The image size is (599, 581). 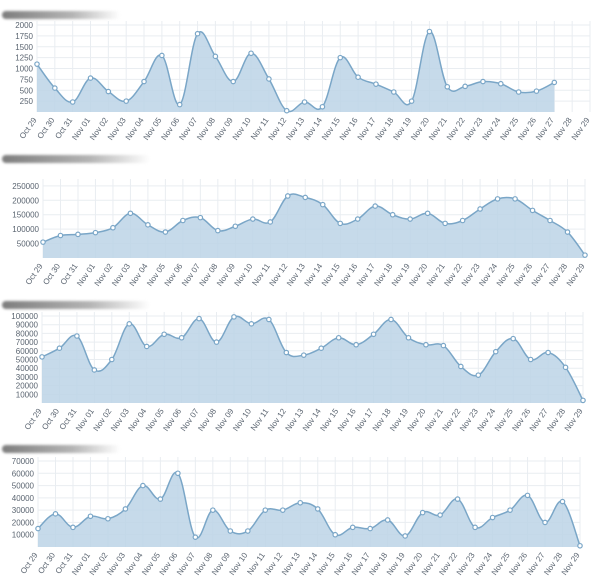 What do you see at coordinates (24, 69) in the screenshot?
I see `y-tick-label: 1000` at bounding box center [24, 69].